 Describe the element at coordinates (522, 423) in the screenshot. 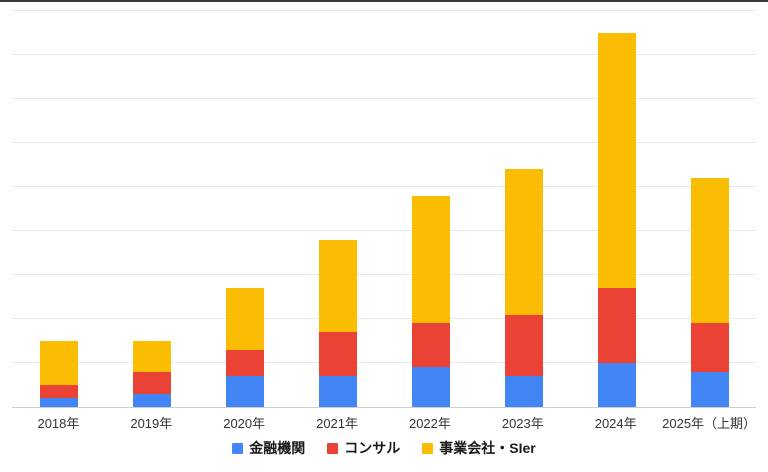

I see `x-axis-label: 2023年` at that location.